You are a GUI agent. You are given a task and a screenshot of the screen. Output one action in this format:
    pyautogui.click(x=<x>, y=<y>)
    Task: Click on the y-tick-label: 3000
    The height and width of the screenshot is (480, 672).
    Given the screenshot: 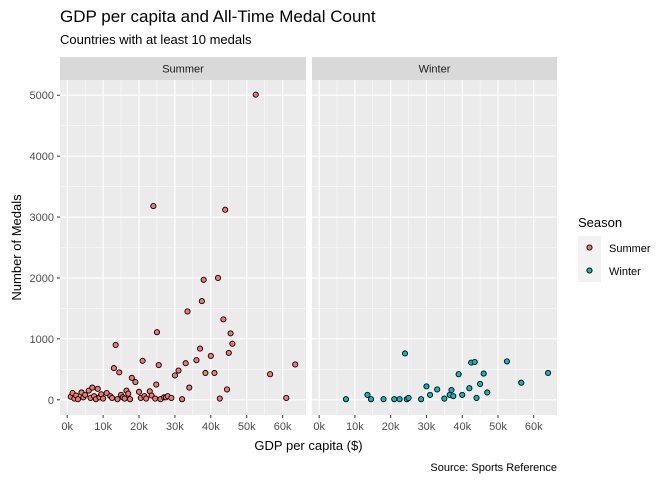 What is the action you would take?
    pyautogui.click(x=42, y=218)
    